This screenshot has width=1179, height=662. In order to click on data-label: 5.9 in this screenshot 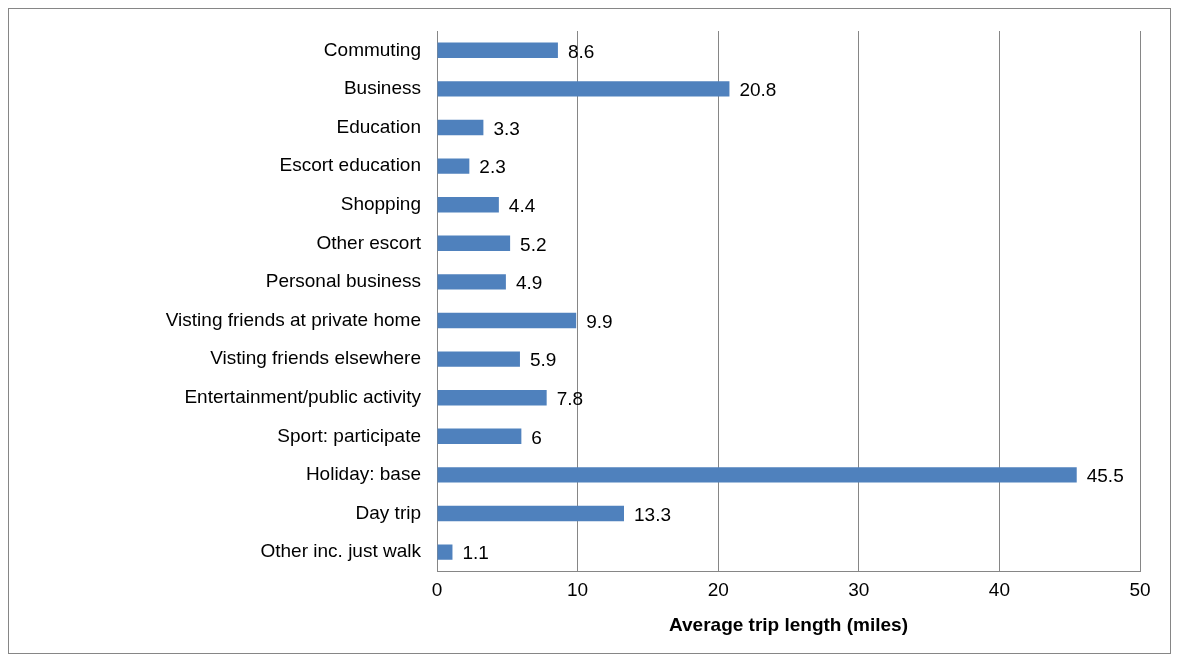, I will do `click(543, 360)`.